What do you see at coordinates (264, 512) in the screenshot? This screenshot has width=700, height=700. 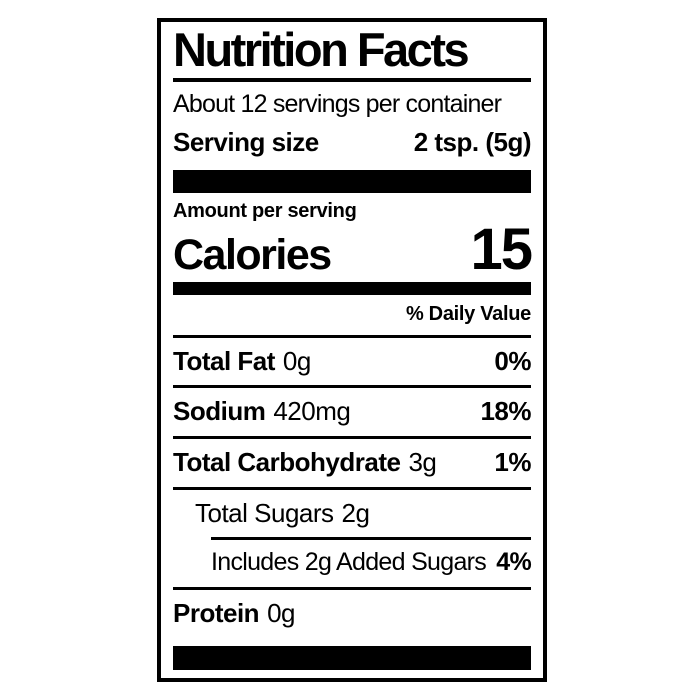 I see `nutrient-name: Total Sugars` at bounding box center [264, 512].